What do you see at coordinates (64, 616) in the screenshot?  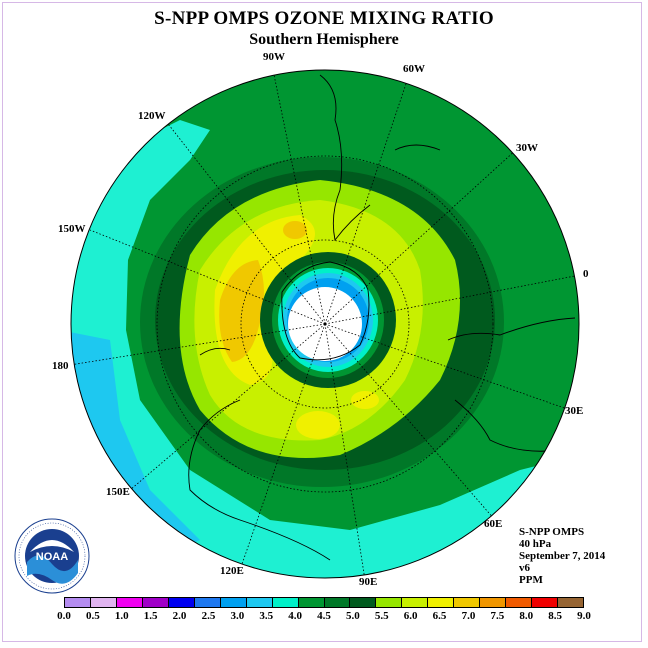 I see `color-scale-tick-label: 0.0` at bounding box center [64, 616].